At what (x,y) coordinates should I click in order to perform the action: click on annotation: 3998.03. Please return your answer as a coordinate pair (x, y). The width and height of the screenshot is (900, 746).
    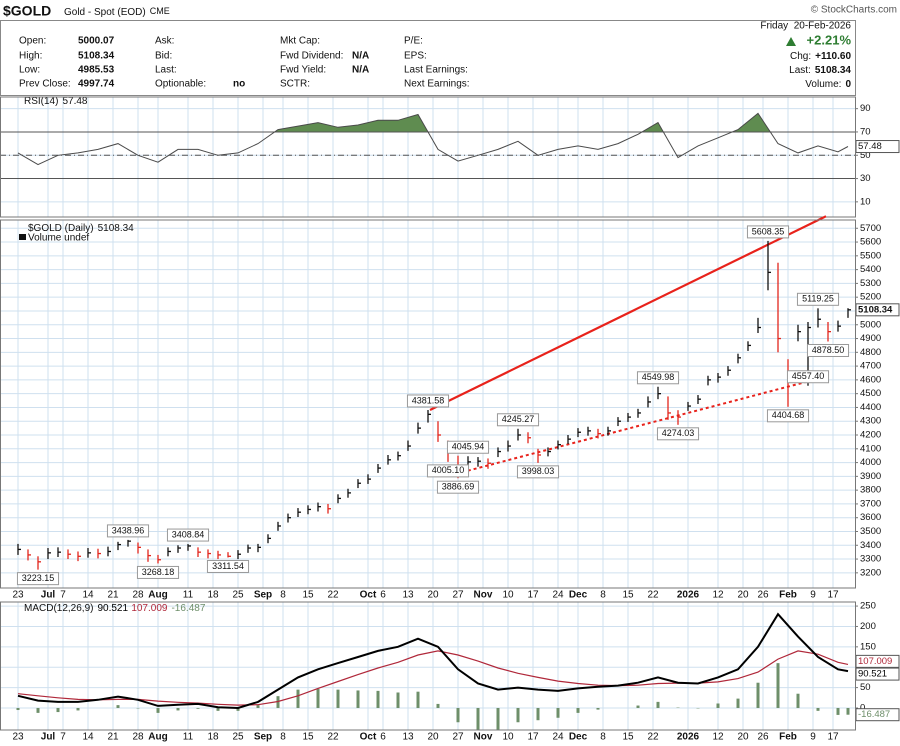
    Looking at the image, I should click on (538, 471).